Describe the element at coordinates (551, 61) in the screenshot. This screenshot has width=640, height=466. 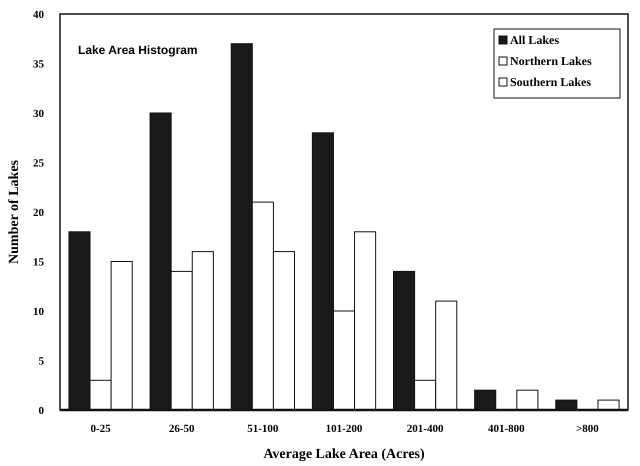
I see `legend-label: Northern Lakes` at that location.